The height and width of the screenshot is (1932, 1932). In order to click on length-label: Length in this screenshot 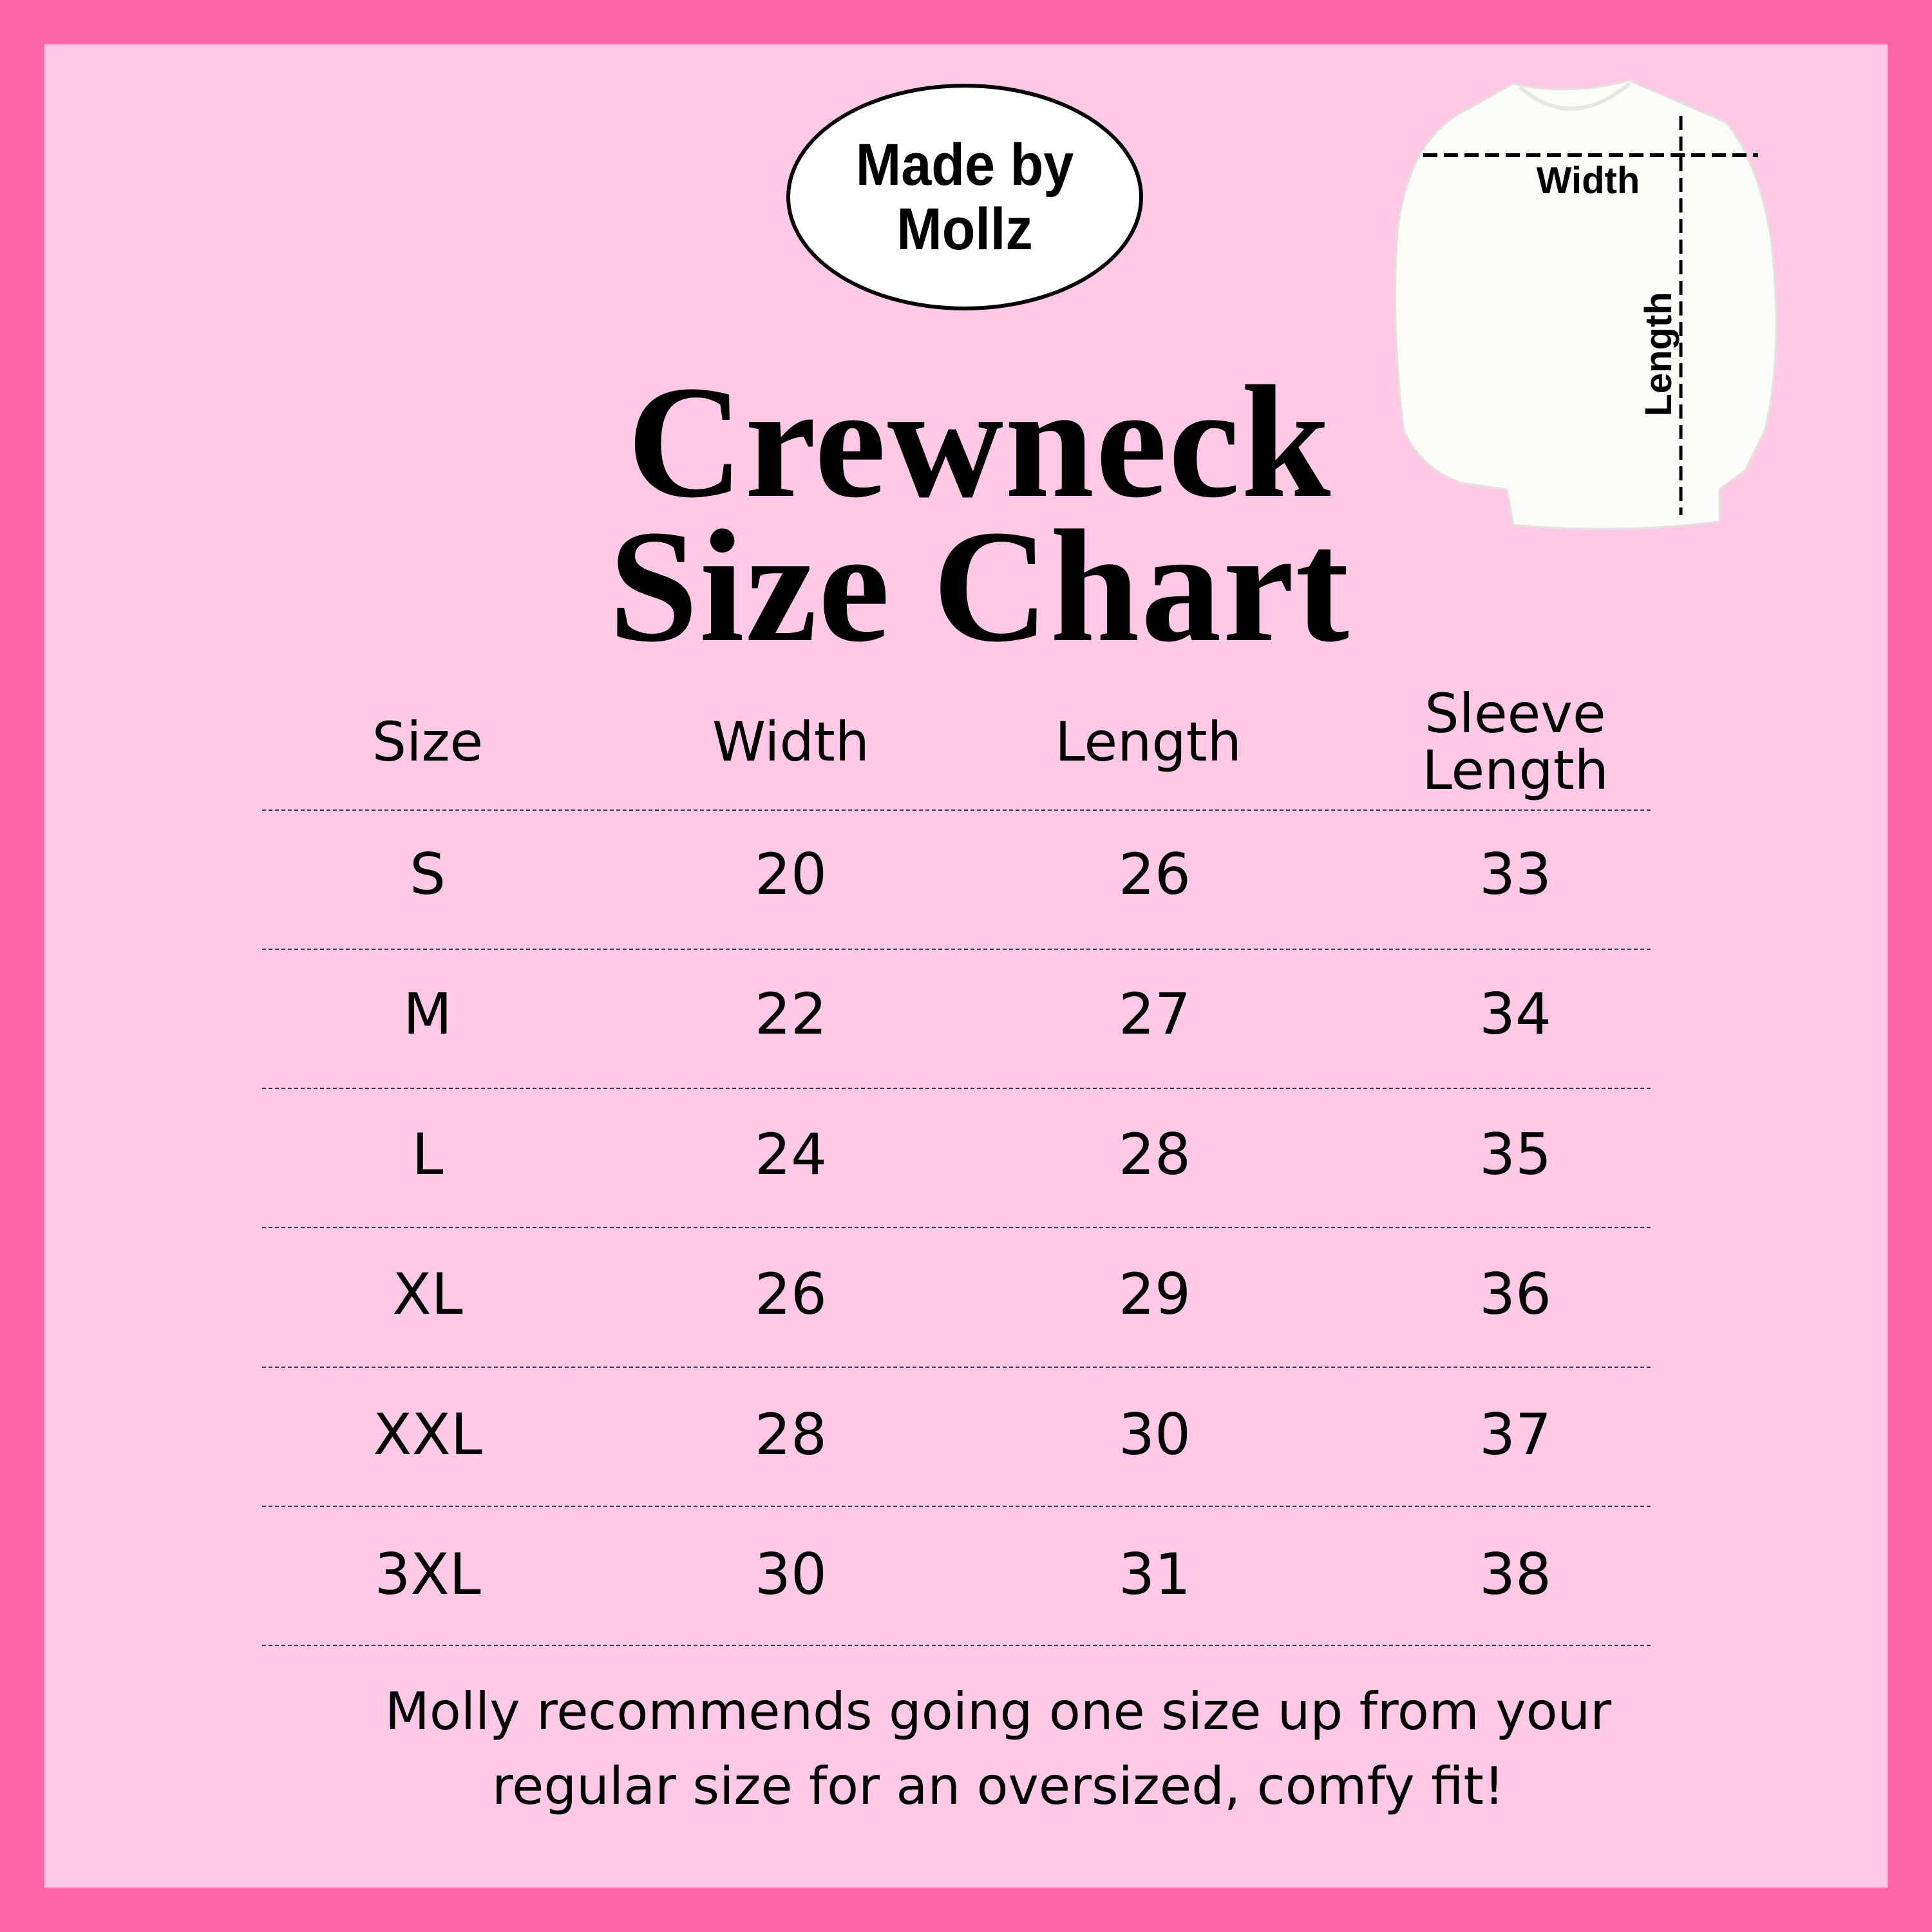, I will do `click(1659, 354)`.